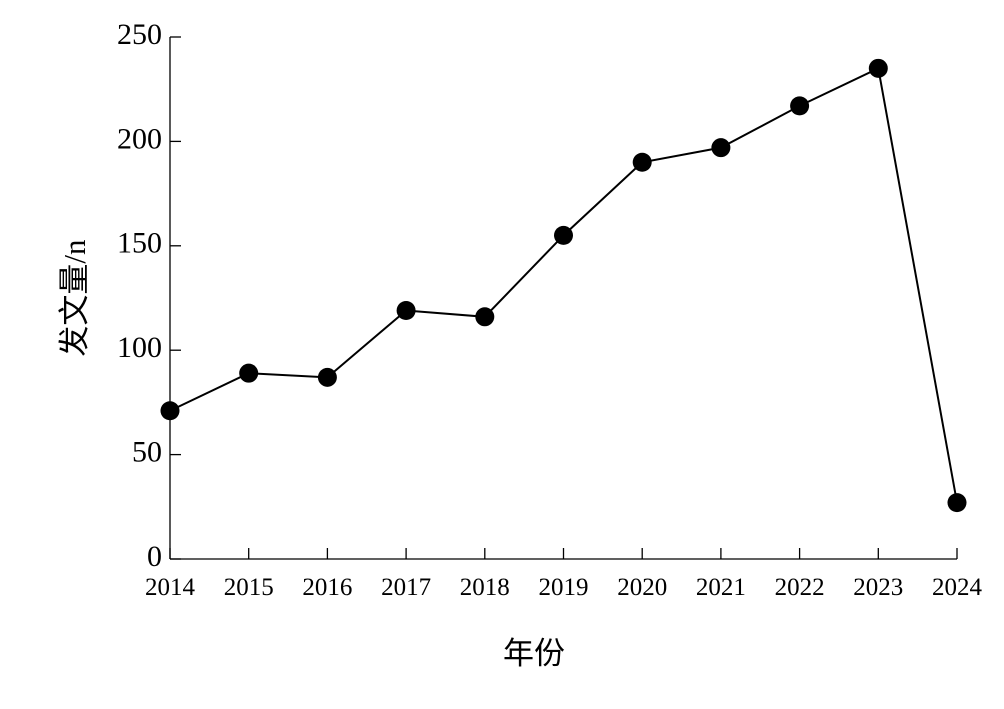 This screenshot has width=1004, height=709. I want to click on y-tick-label: 250, so click(139, 34).